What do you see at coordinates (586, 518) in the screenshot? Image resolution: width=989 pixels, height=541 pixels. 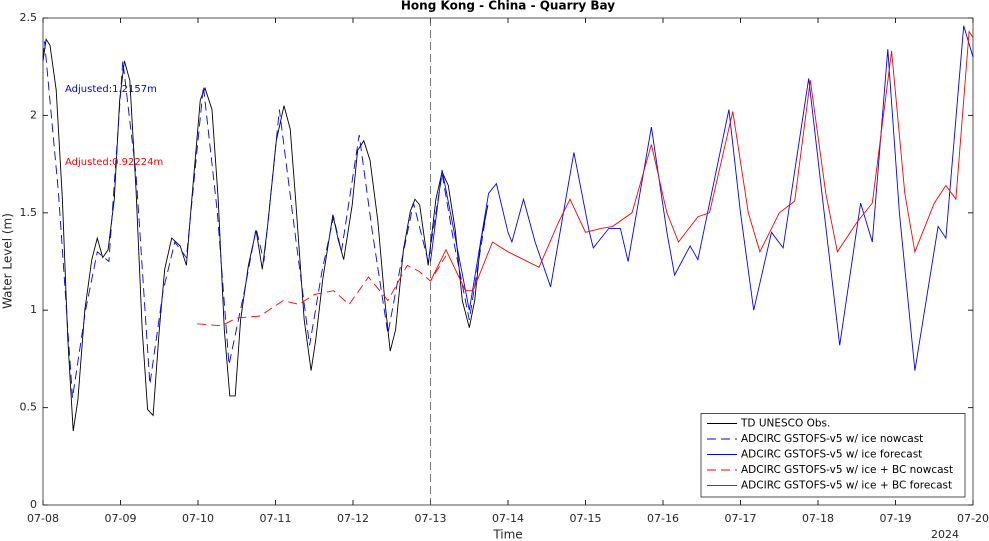 I see `x-tick-label: 07-15` at bounding box center [586, 518].